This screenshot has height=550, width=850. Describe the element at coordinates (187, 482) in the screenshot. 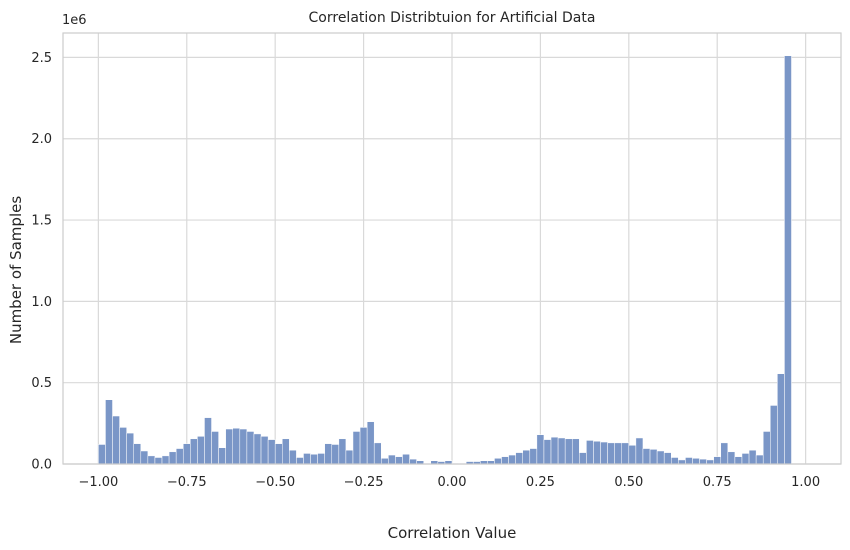

I see `x-tick-label: −0.75` at that location.